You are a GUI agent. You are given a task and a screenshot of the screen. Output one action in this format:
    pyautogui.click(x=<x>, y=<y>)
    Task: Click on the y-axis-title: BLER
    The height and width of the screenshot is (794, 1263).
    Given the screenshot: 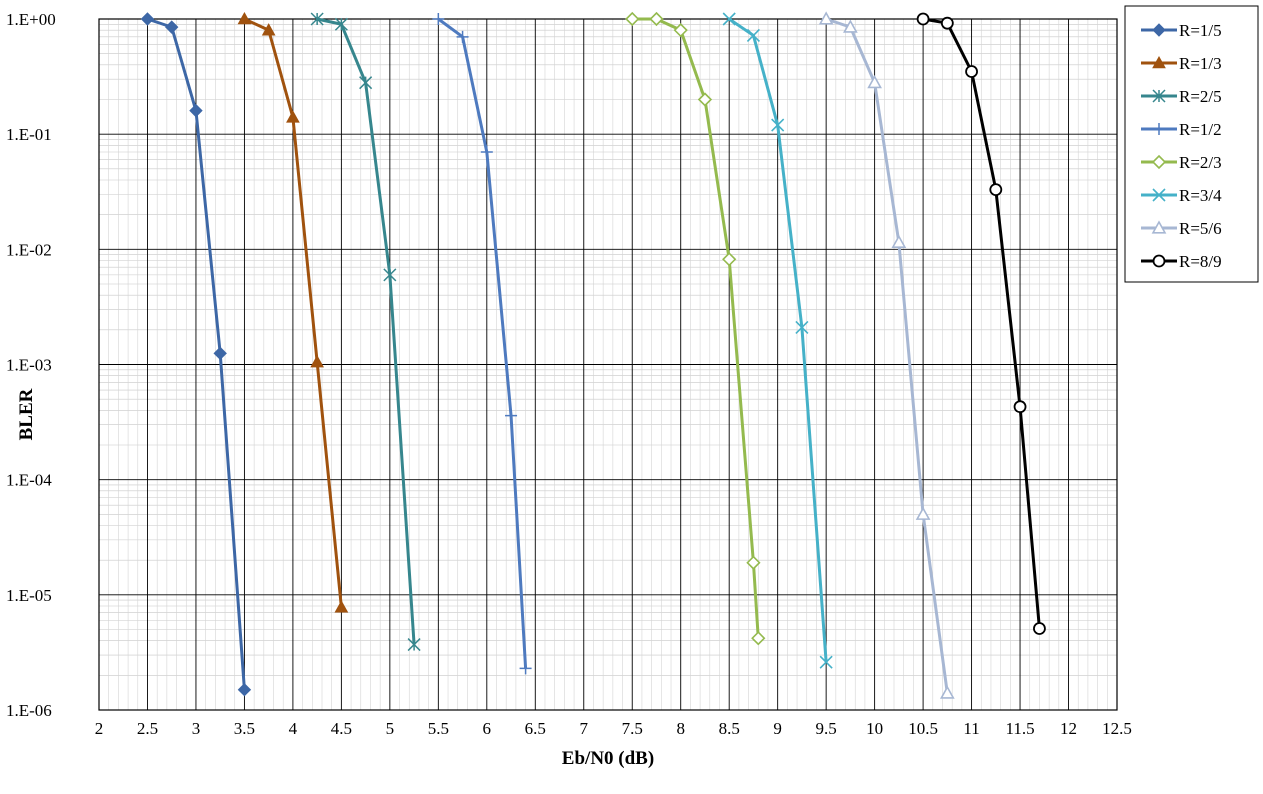 What is the action you would take?
    pyautogui.click(x=26, y=414)
    